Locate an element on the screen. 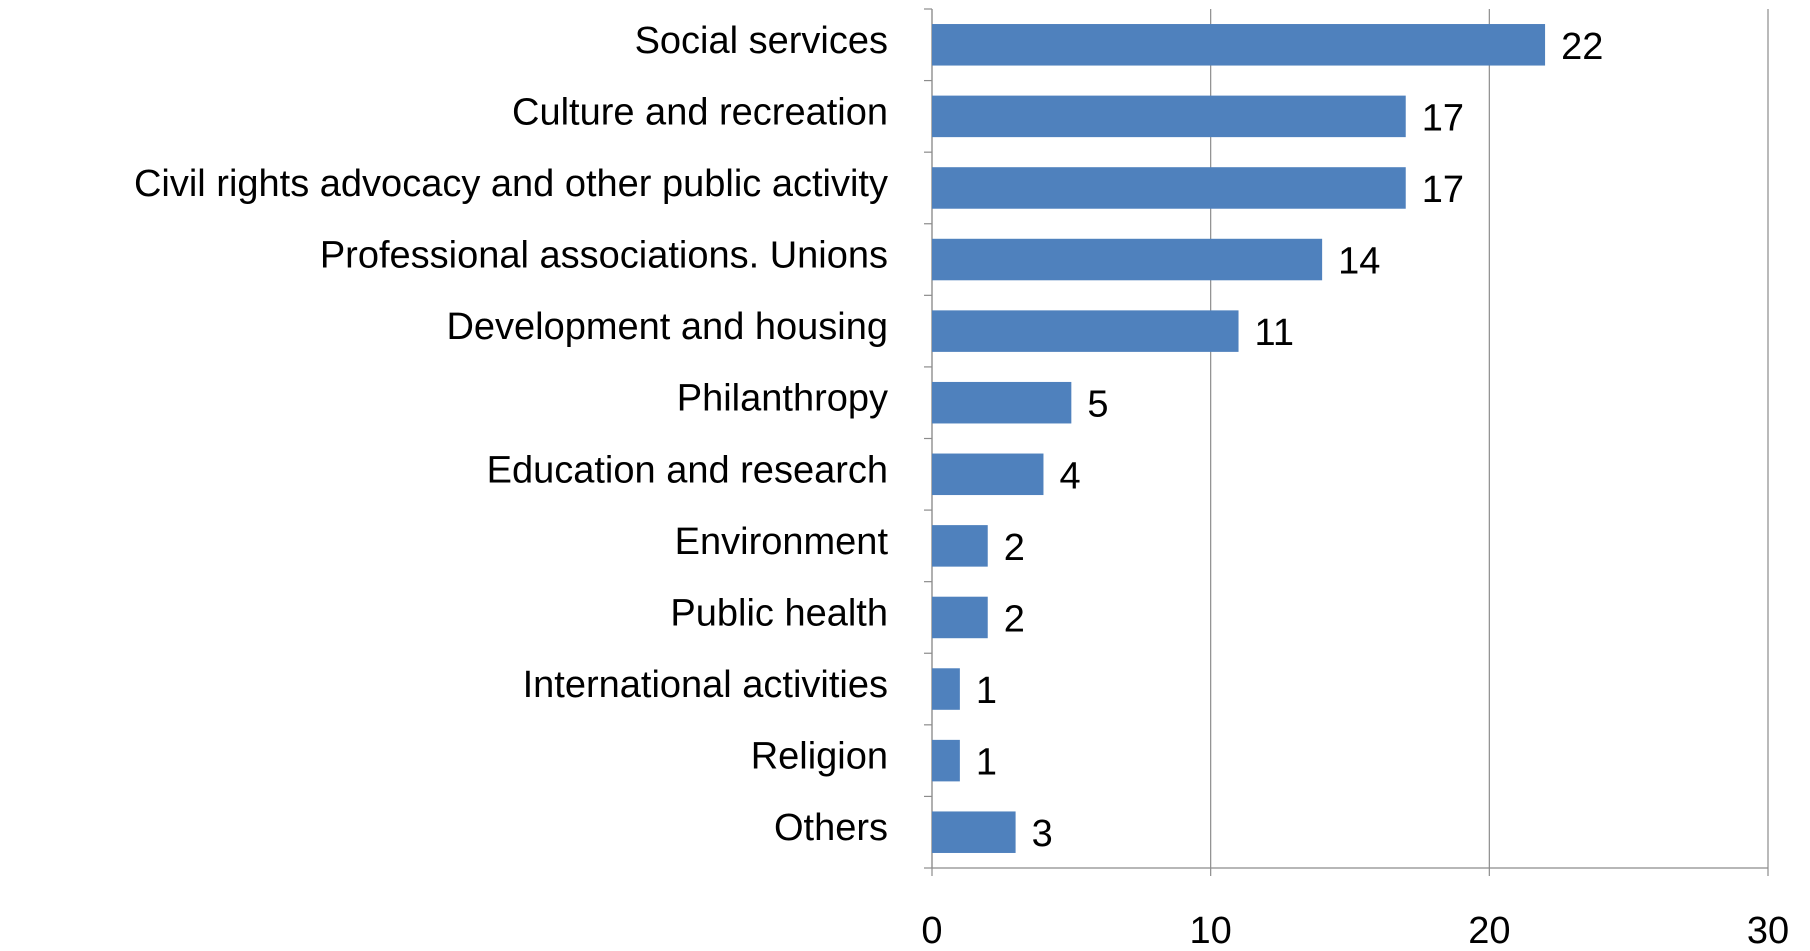  x-tick-label: 20 is located at coordinates (1489, 930).